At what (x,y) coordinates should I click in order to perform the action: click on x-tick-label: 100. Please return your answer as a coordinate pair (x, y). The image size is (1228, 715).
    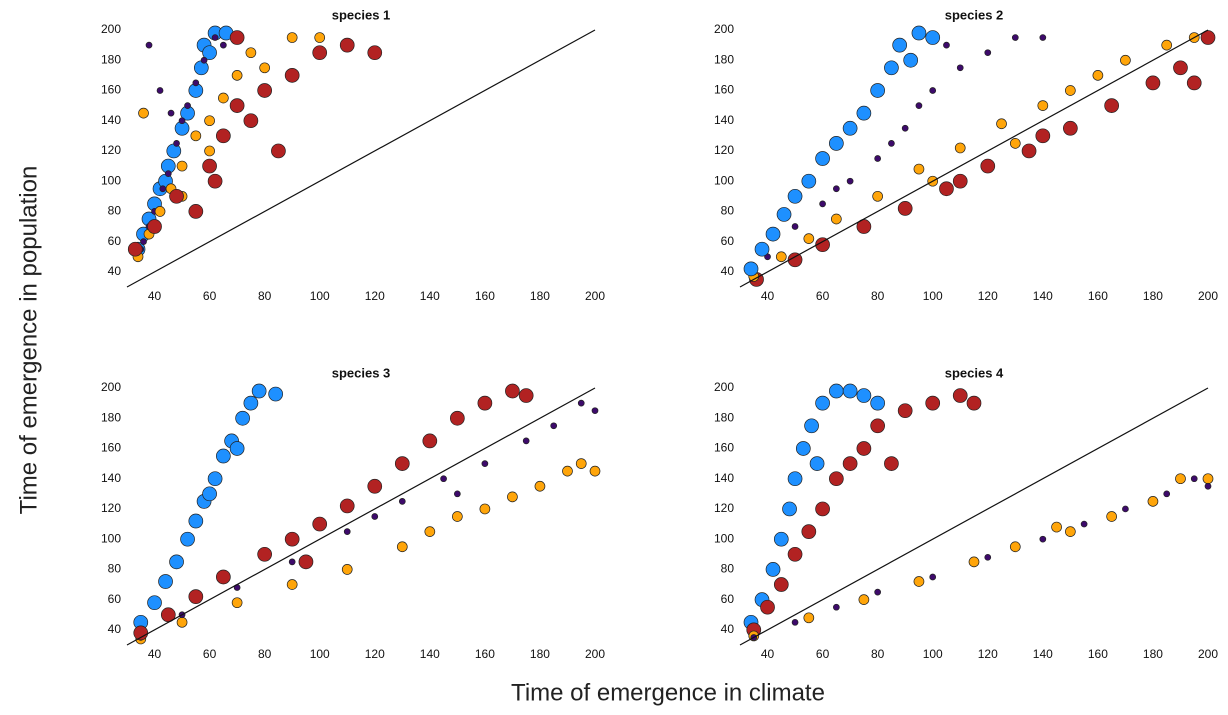
    Looking at the image, I should click on (320, 654).